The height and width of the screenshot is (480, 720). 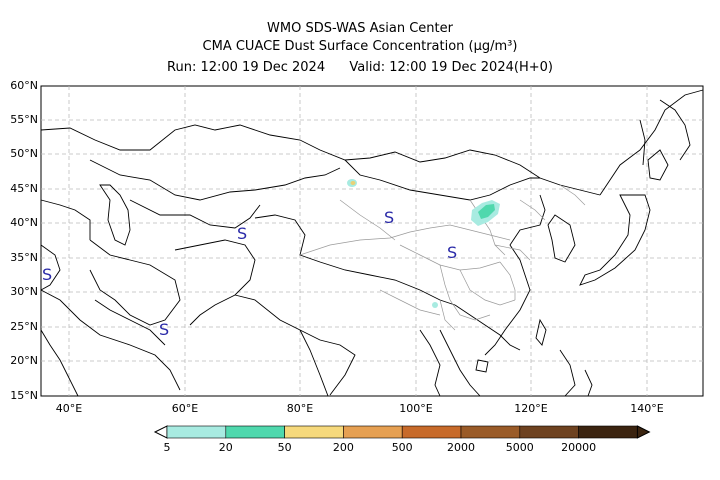 What do you see at coordinates (167, 447) in the screenshot?
I see `legend-tick-label: 5` at bounding box center [167, 447].